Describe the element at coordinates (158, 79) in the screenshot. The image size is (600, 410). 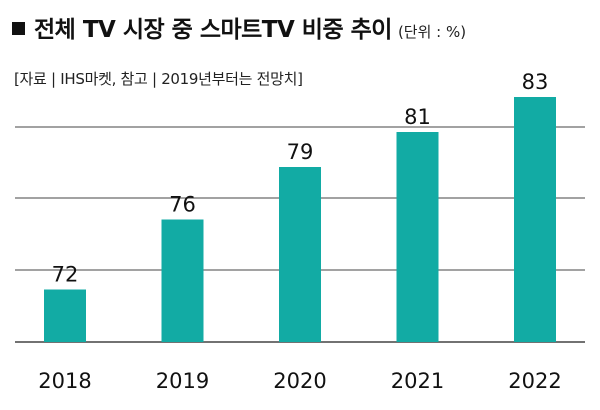
I see `source-note: [자료 | IHS마켓, 참고 | 2019년부터는 전망치]` at that location.